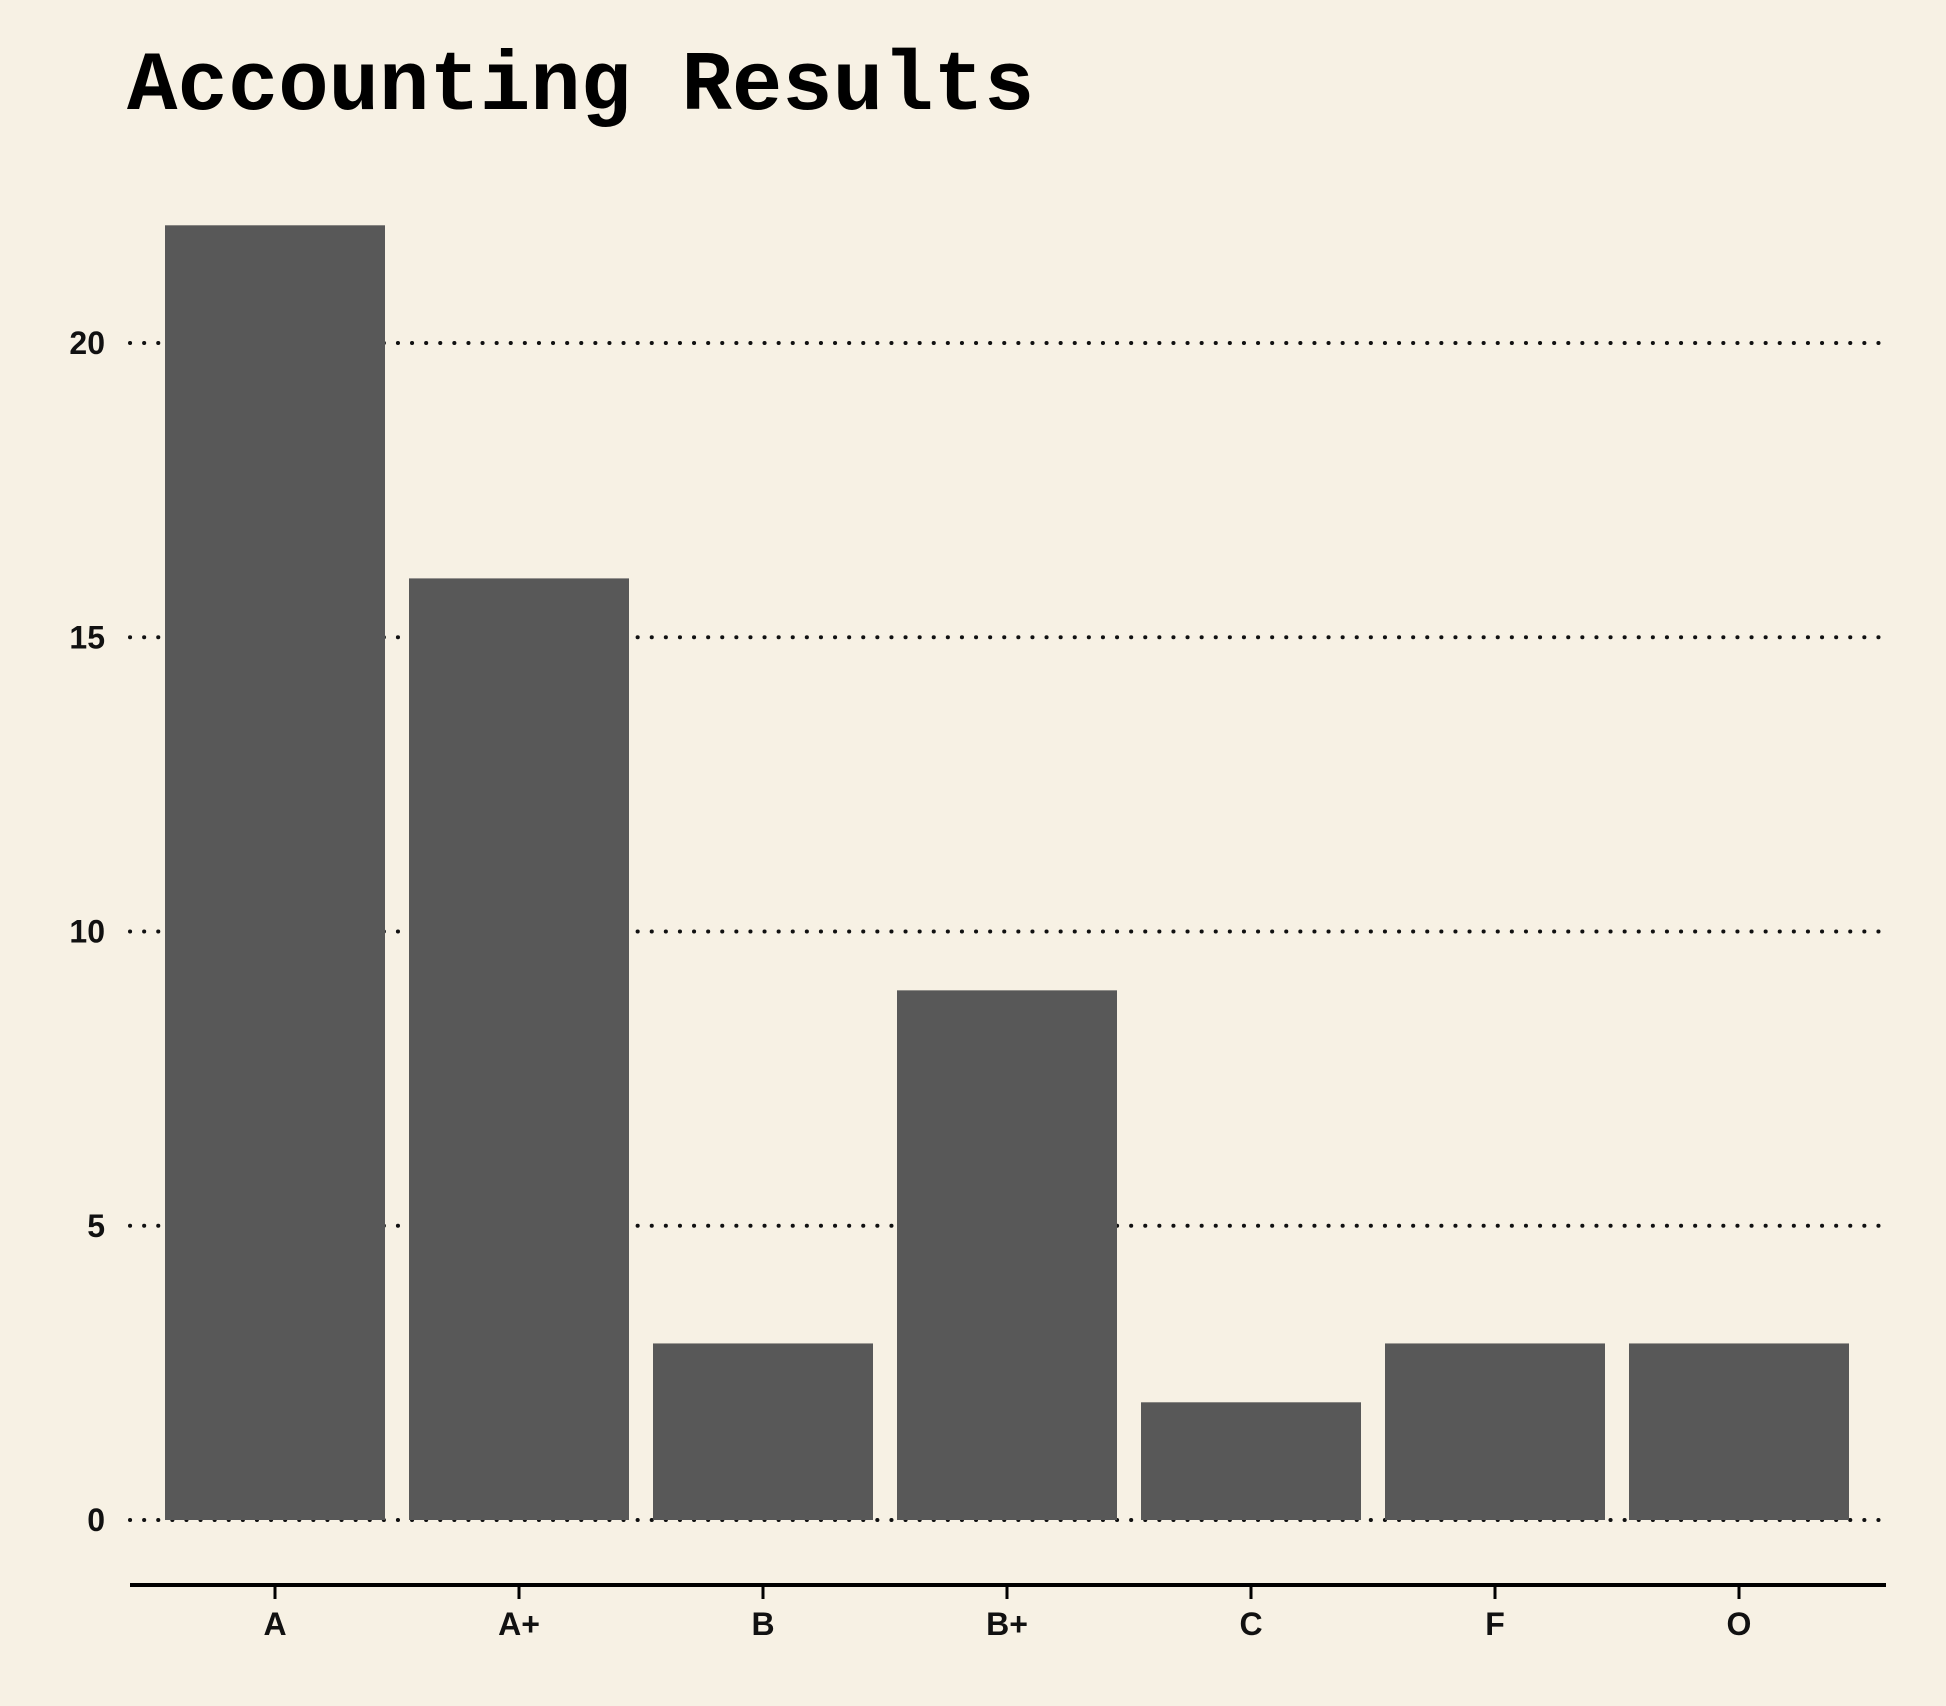 The image size is (1946, 1706). I want to click on y-tick-label: 0, so click(96, 1520).